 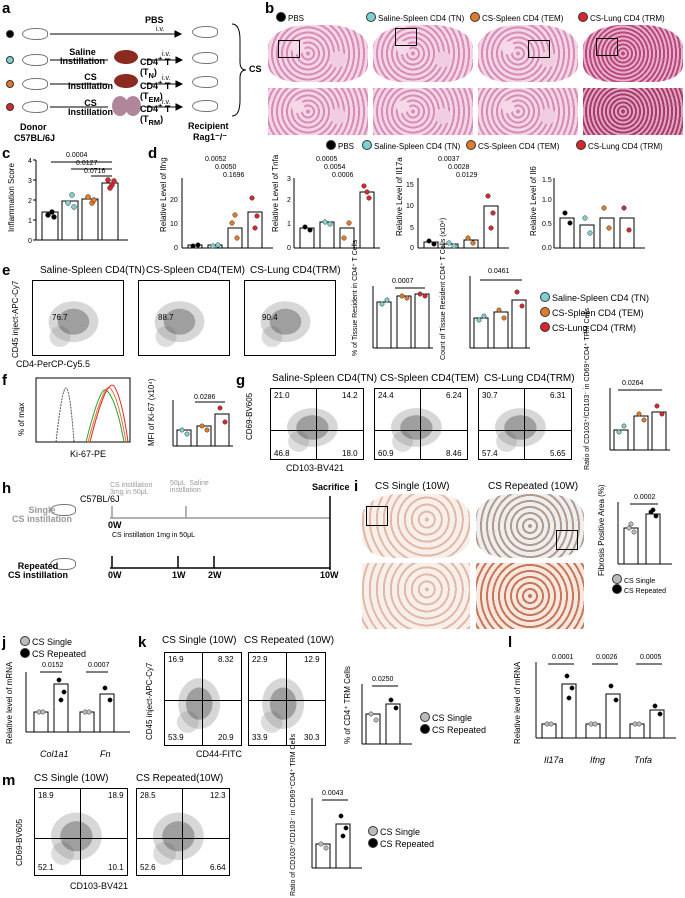 What do you see at coordinates (115, 575) in the screenshot?
I see `time-label: 0W` at bounding box center [115, 575].